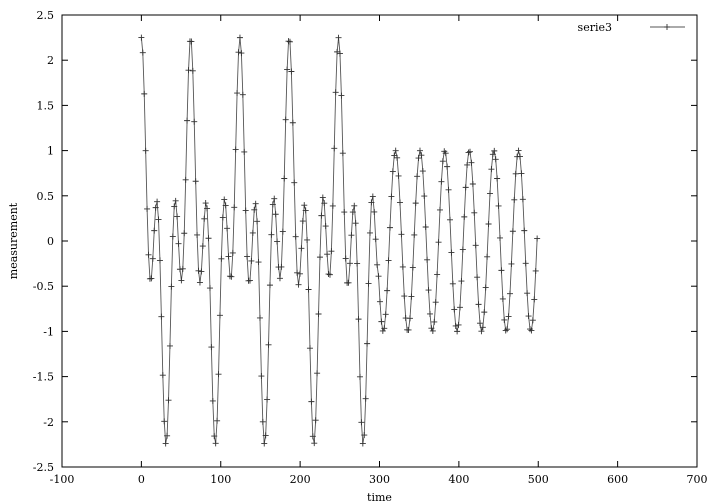  What do you see at coordinates (538, 479) in the screenshot?
I see `x-tick-label: 500` at bounding box center [538, 479].